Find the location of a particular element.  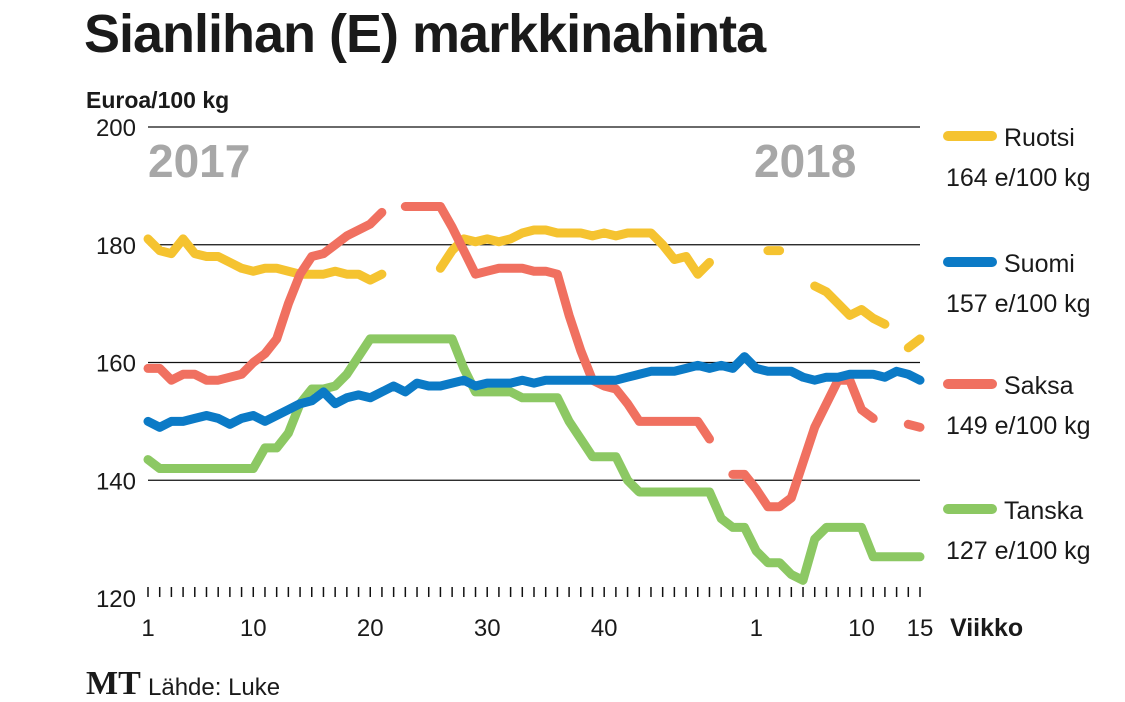

legend-name-saksa: Saksa is located at coordinates (1039, 386).